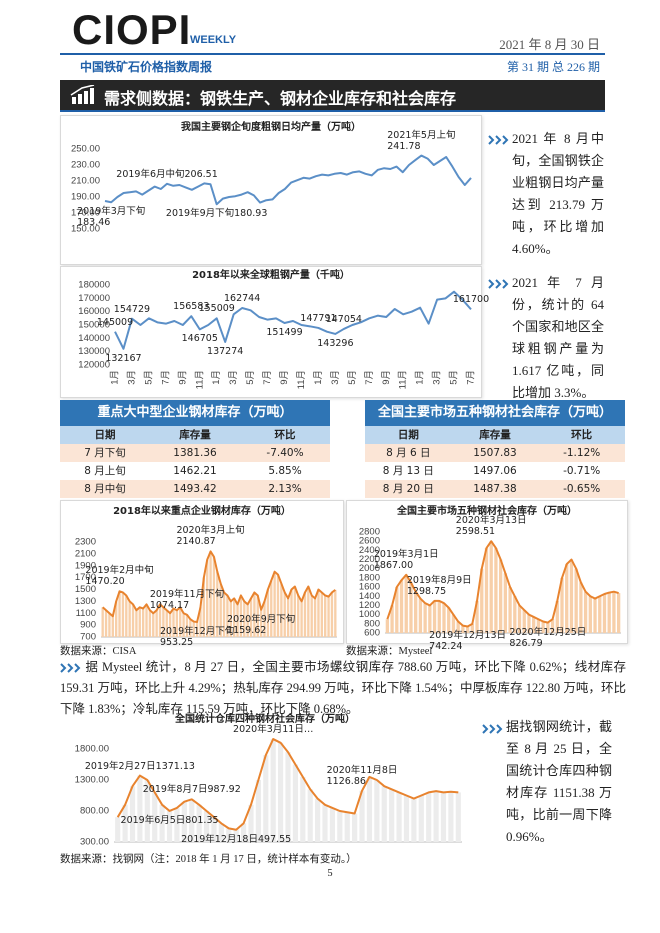 The width and height of the screenshot is (660, 933). Describe the element at coordinates (94, 311) in the screenshot. I see `y-tick-label: 160000` at that location.